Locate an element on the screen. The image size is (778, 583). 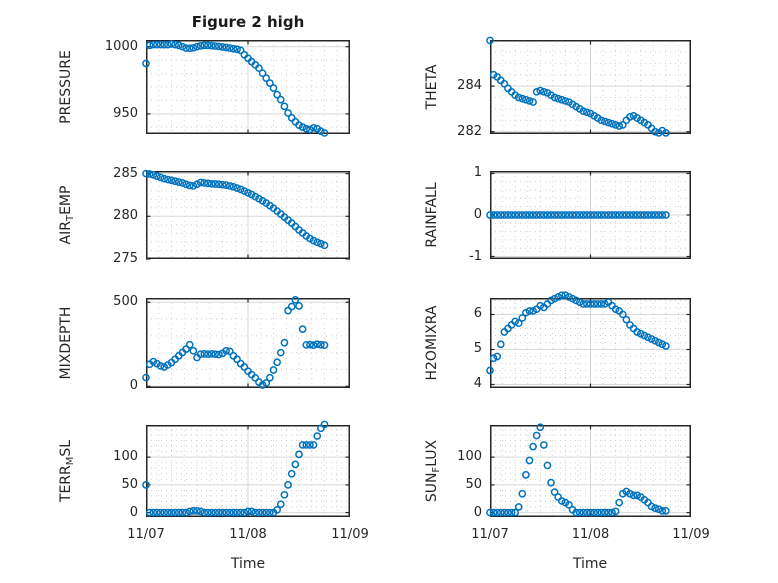
figure-title: Figure 2 high is located at coordinates (248, 22).